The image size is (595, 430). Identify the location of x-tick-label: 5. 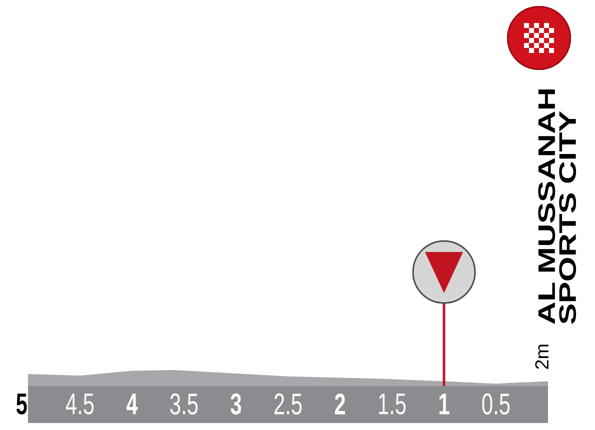
(21, 404).